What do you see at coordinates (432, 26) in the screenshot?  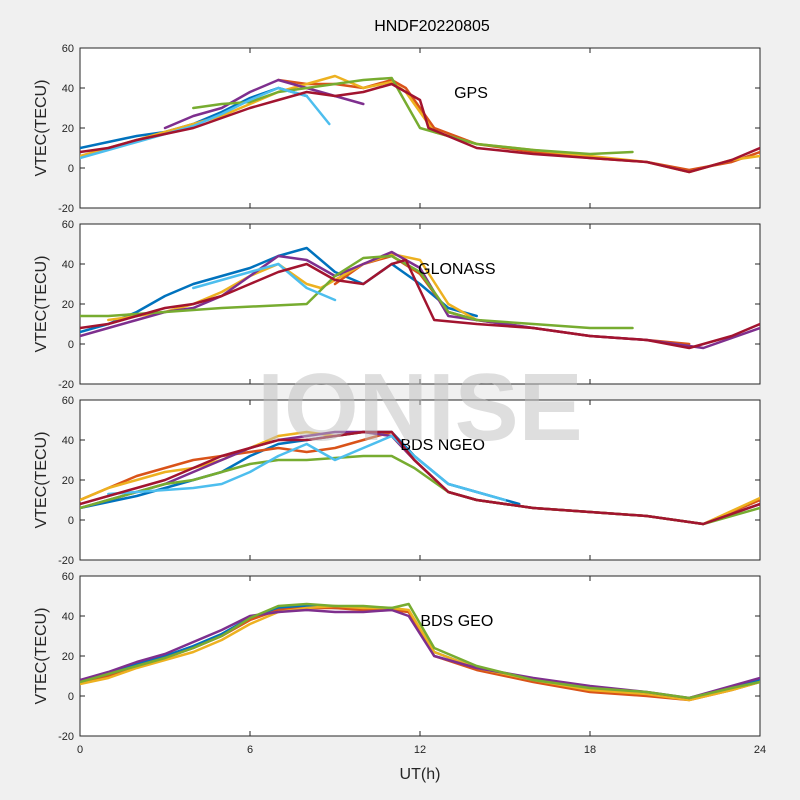 I see `figure-title: HNDF20220805` at bounding box center [432, 26].